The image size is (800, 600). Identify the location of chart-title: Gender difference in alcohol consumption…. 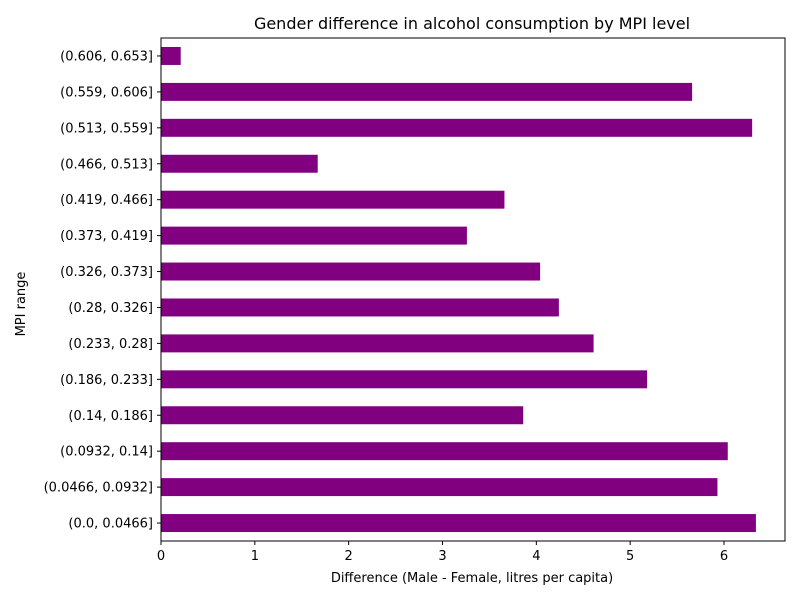
(472, 23).